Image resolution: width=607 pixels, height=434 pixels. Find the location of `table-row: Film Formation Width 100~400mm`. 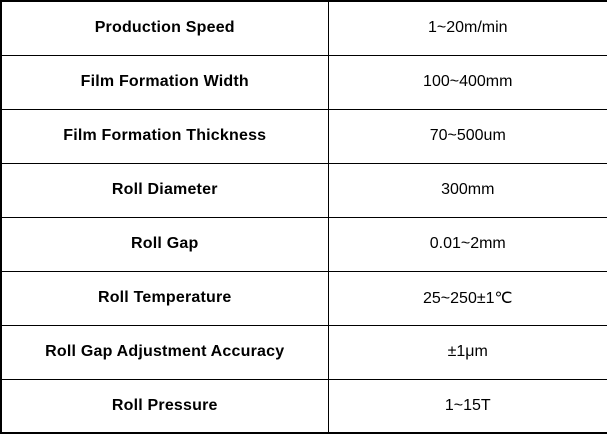

table-row: Film Formation Width 100~400mm is located at coordinates (303, 82).